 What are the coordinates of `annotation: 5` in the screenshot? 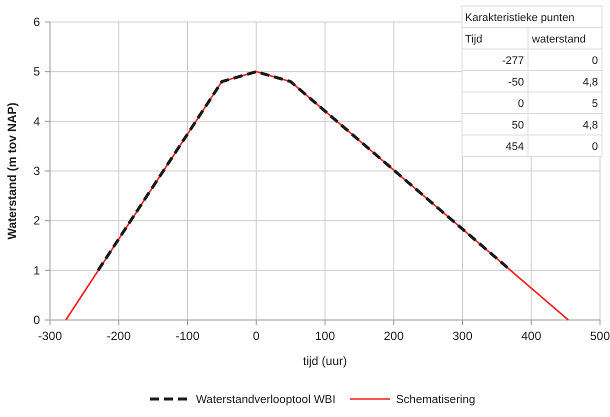 It's located at (595, 104).